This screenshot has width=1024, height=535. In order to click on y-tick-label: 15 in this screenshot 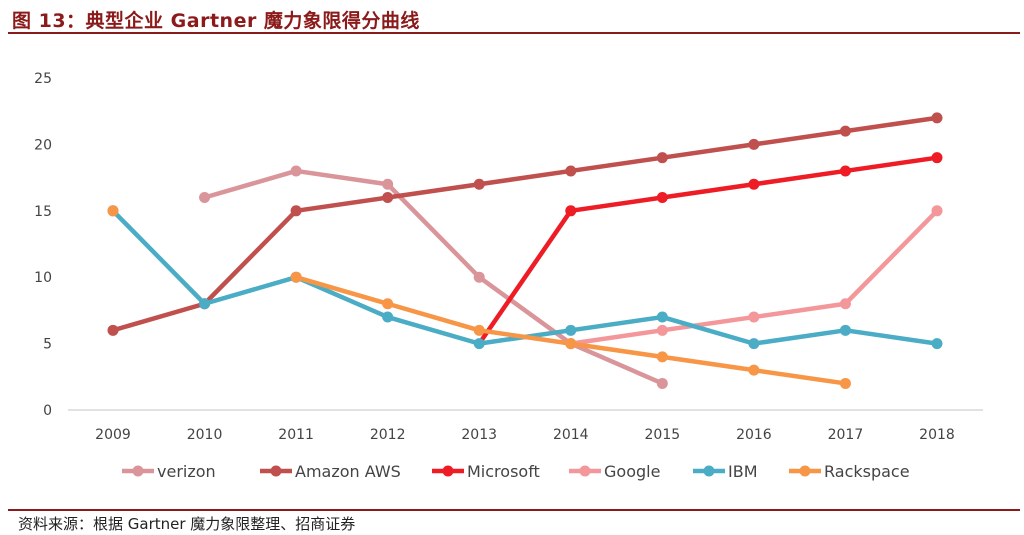, I will do `click(43, 212)`.